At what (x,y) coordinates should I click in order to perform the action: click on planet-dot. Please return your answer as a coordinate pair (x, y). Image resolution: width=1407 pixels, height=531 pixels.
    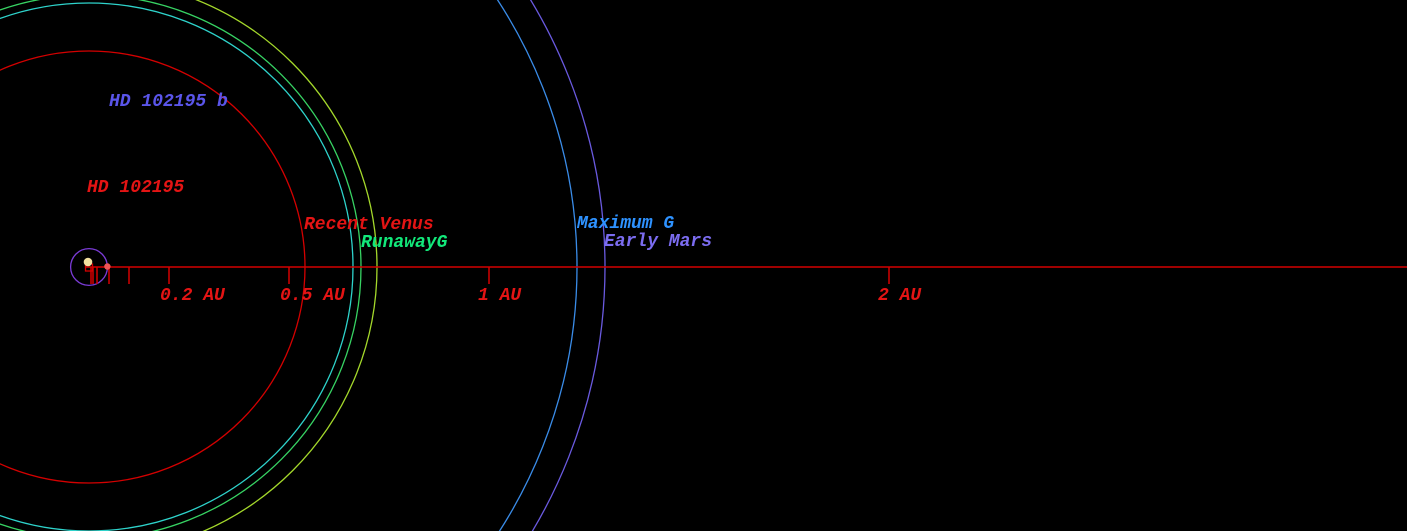
    Looking at the image, I should click on (107, 266).